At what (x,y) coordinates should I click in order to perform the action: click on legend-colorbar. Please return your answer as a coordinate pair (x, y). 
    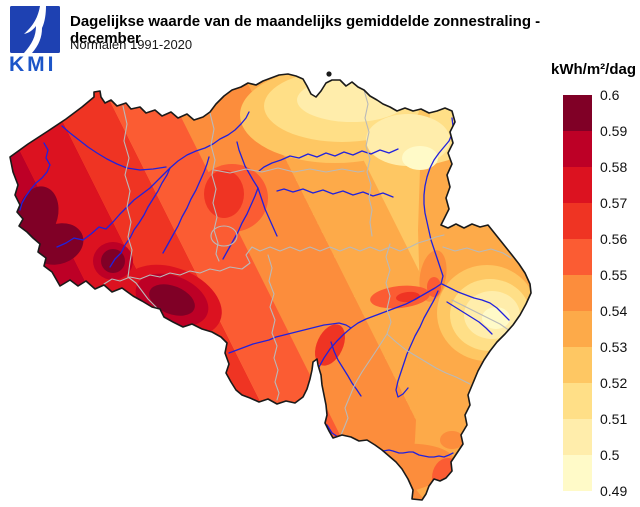
    Looking at the image, I should click on (577, 293).